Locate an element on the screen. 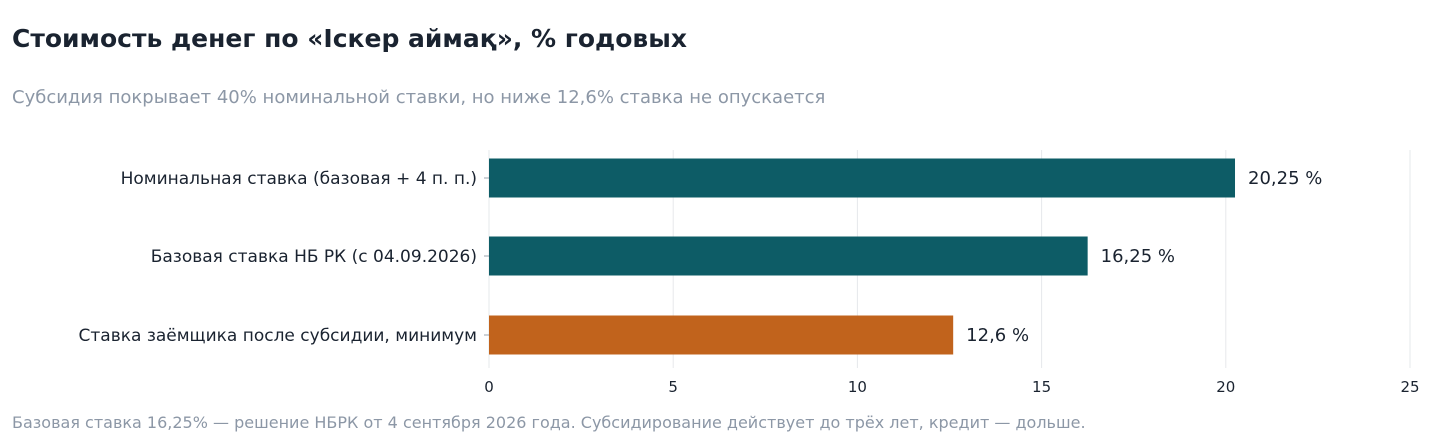 The height and width of the screenshot is (440, 1438). value-label: 16,25 % is located at coordinates (1138, 256).